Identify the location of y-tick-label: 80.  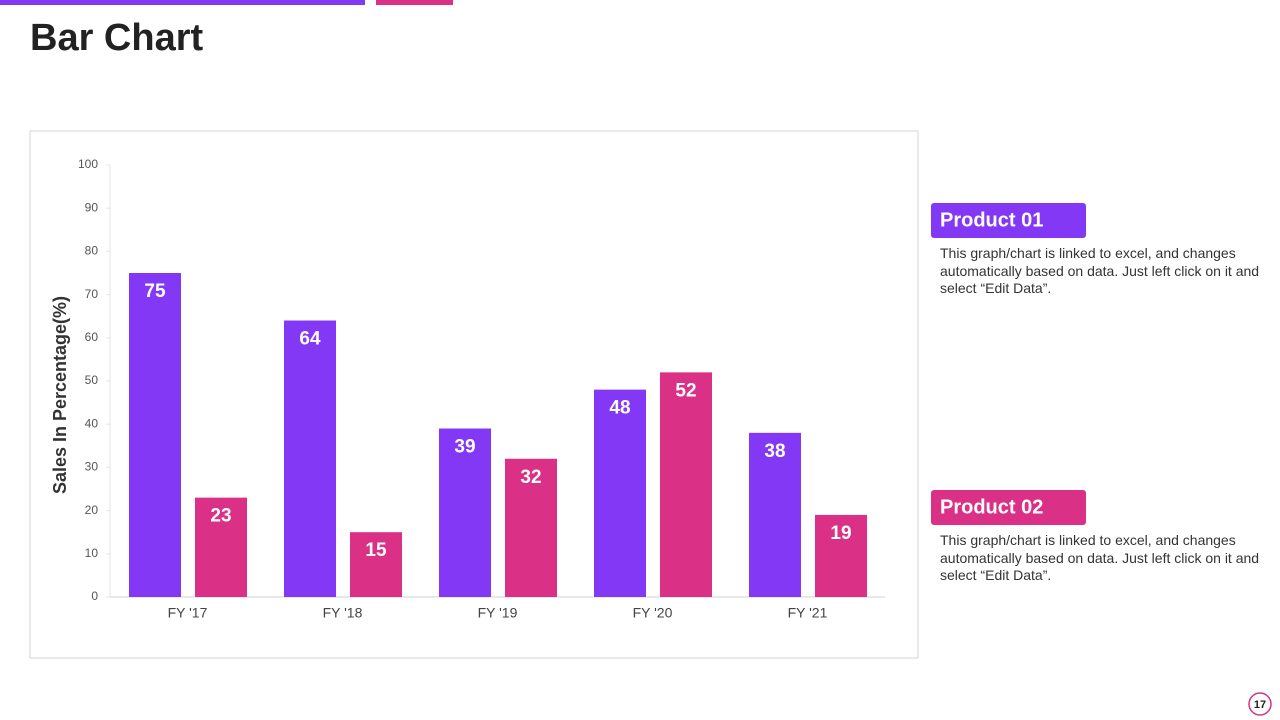
(92, 251).